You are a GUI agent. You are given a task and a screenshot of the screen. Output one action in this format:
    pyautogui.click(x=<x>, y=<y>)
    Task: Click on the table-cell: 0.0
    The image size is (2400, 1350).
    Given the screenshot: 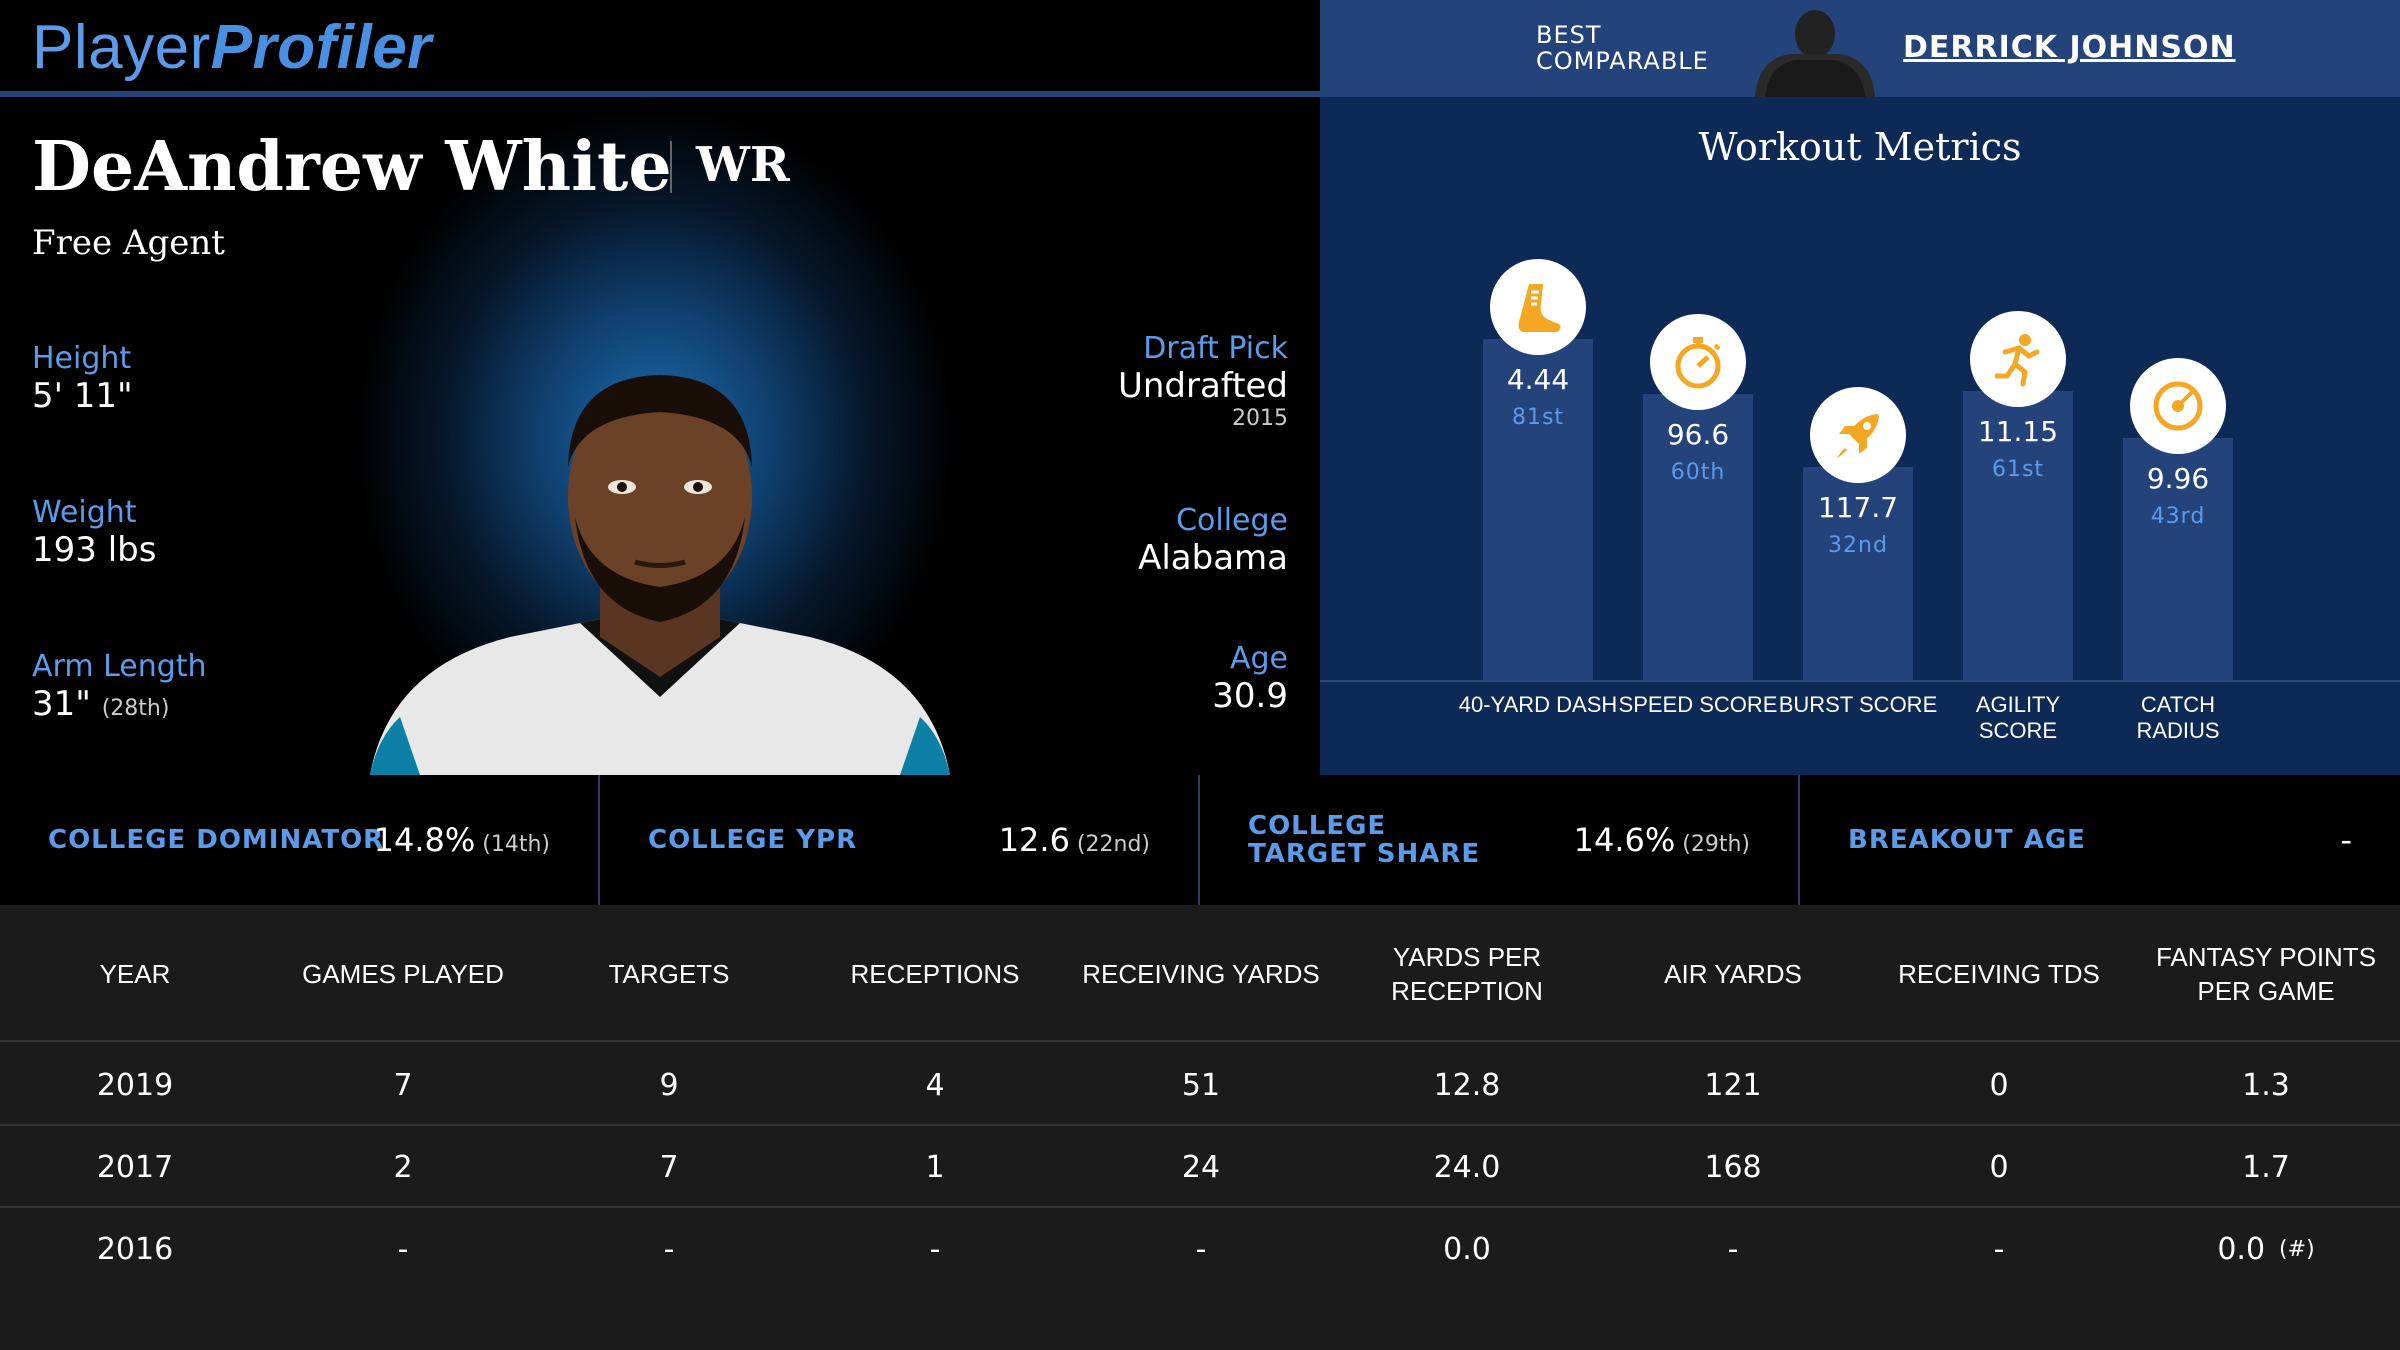 What is the action you would take?
    pyautogui.click(x=1467, y=1249)
    